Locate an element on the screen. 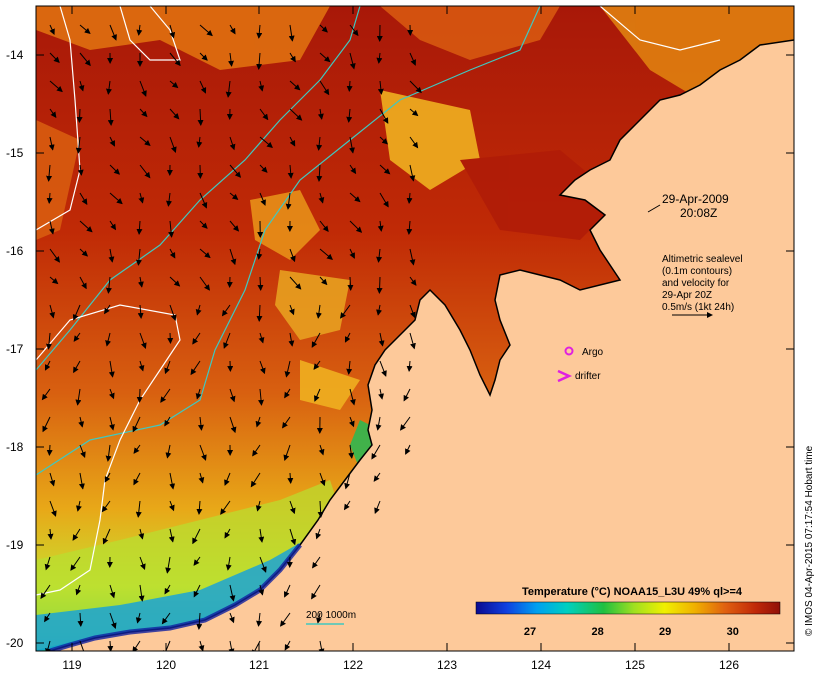 The width and height of the screenshot is (820, 680). colorbar-ticks: 27 28 29 30 is located at coordinates (631, 632).